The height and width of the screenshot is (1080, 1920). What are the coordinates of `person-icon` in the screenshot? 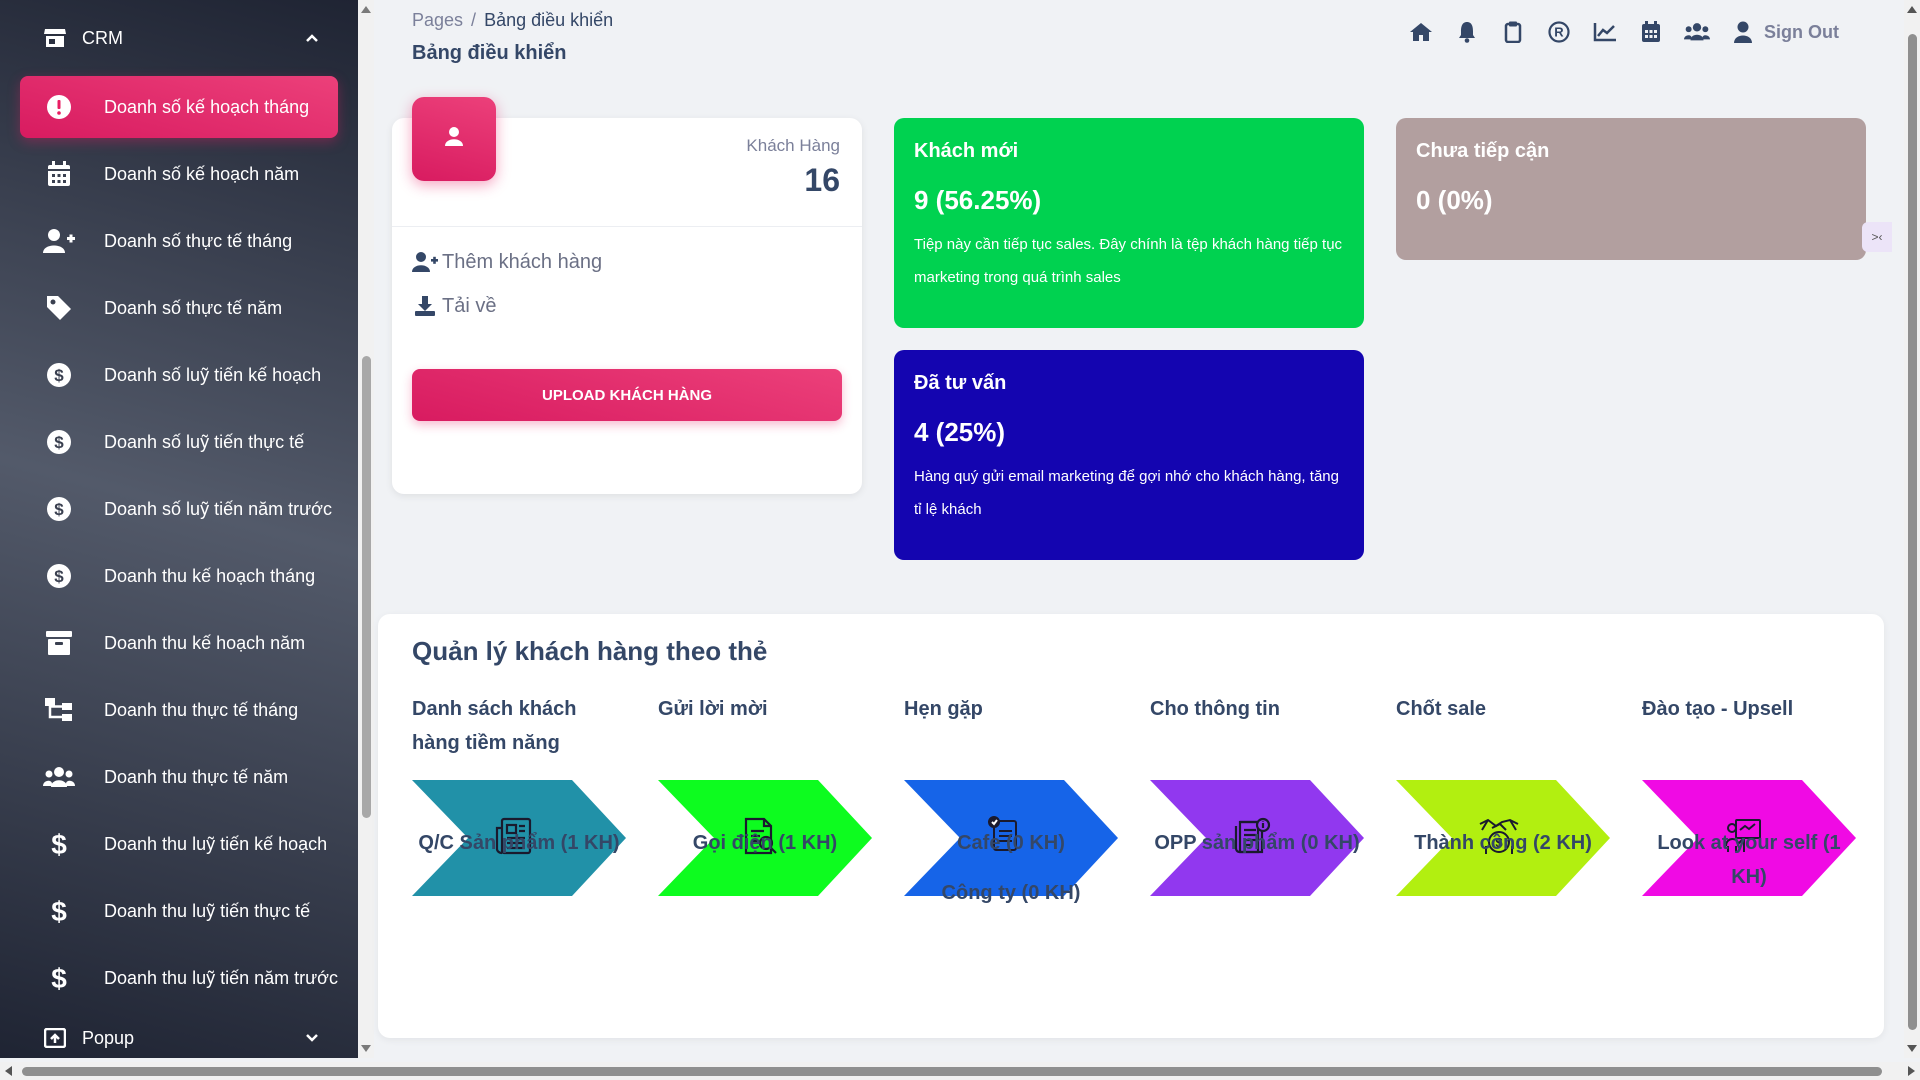 It's located at (454, 139).